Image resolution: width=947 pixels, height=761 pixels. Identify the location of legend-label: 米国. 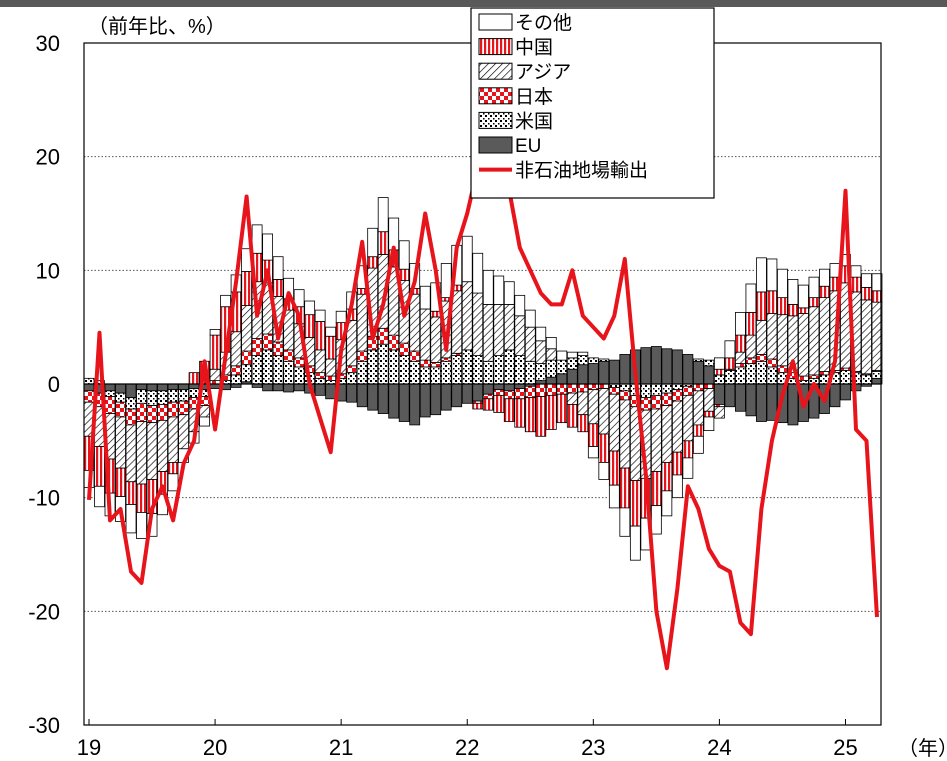
(534, 121).